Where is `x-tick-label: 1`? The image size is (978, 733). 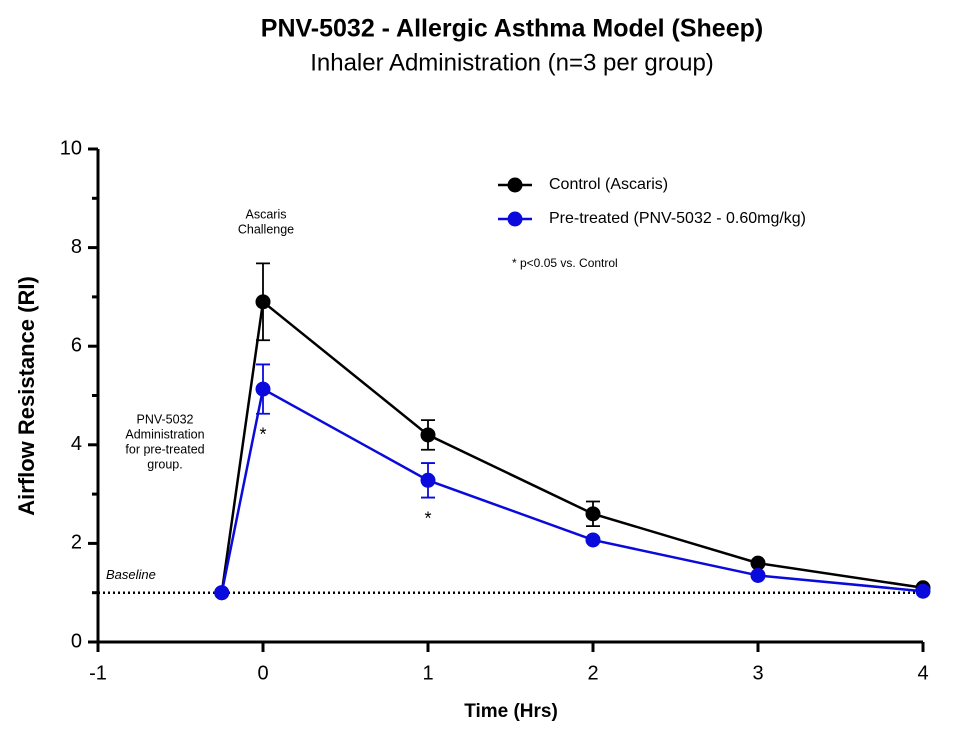 x-tick-label: 1 is located at coordinates (427, 673).